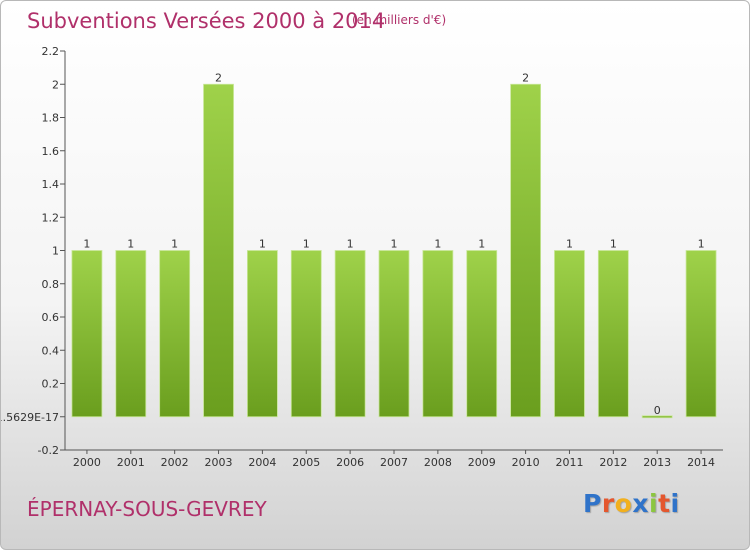  I want to click on data-label-2013: 0, so click(657, 410).